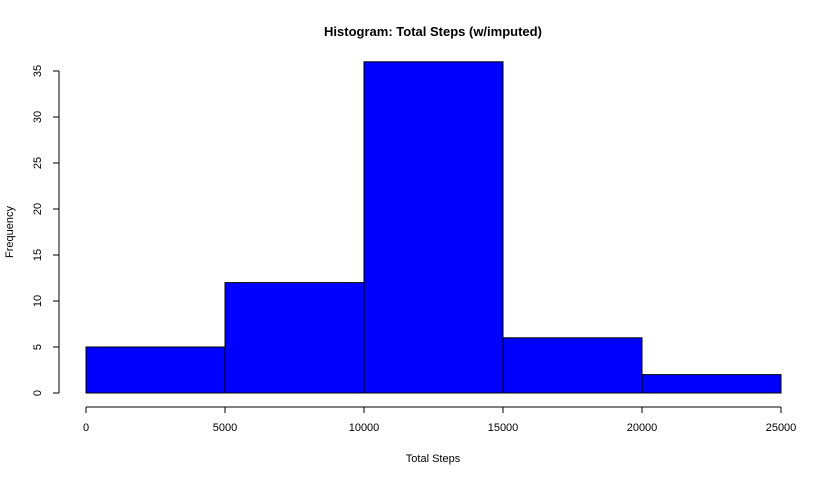  Describe the element at coordinates (38, 301) in the screenshot. I see `y-tick-label: 10` at that location.